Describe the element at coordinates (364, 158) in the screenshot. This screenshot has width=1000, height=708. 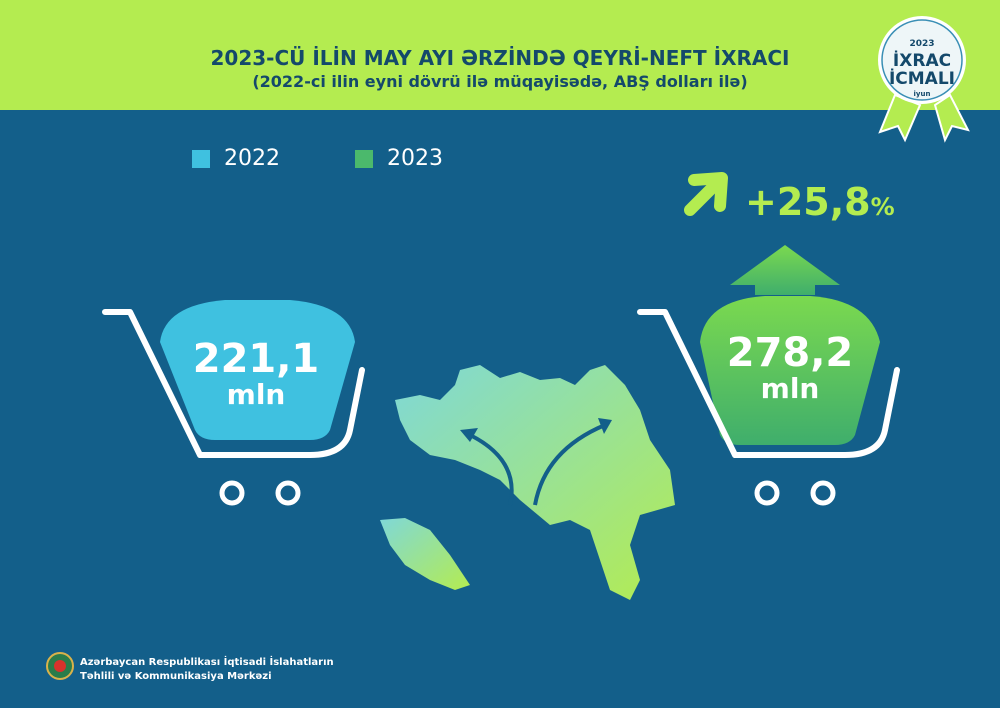
I see `legend-swatch-2023` at that location.